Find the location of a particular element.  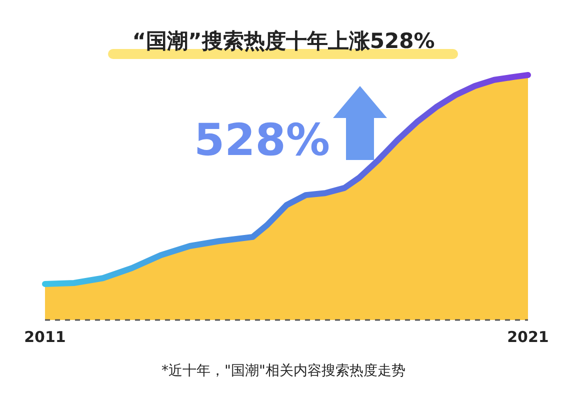

chart-title: “国潮”搜索热度十年上涨528% is located at coordinates (283, 41).